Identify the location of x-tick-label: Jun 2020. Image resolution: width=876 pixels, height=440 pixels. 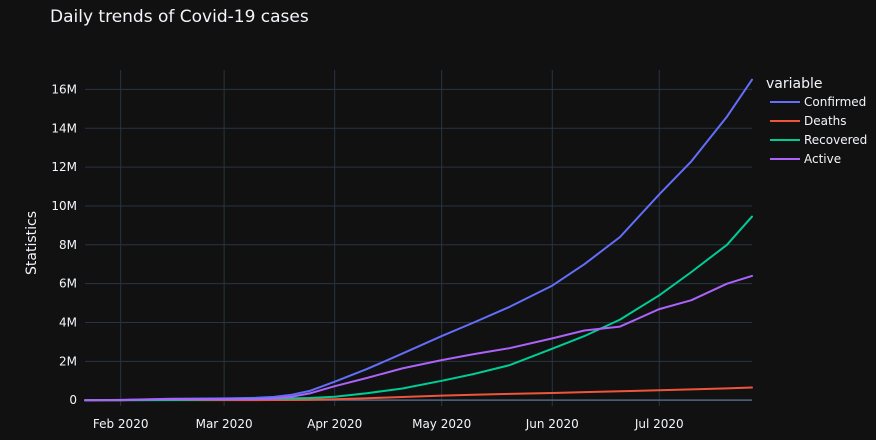
(552, 424).